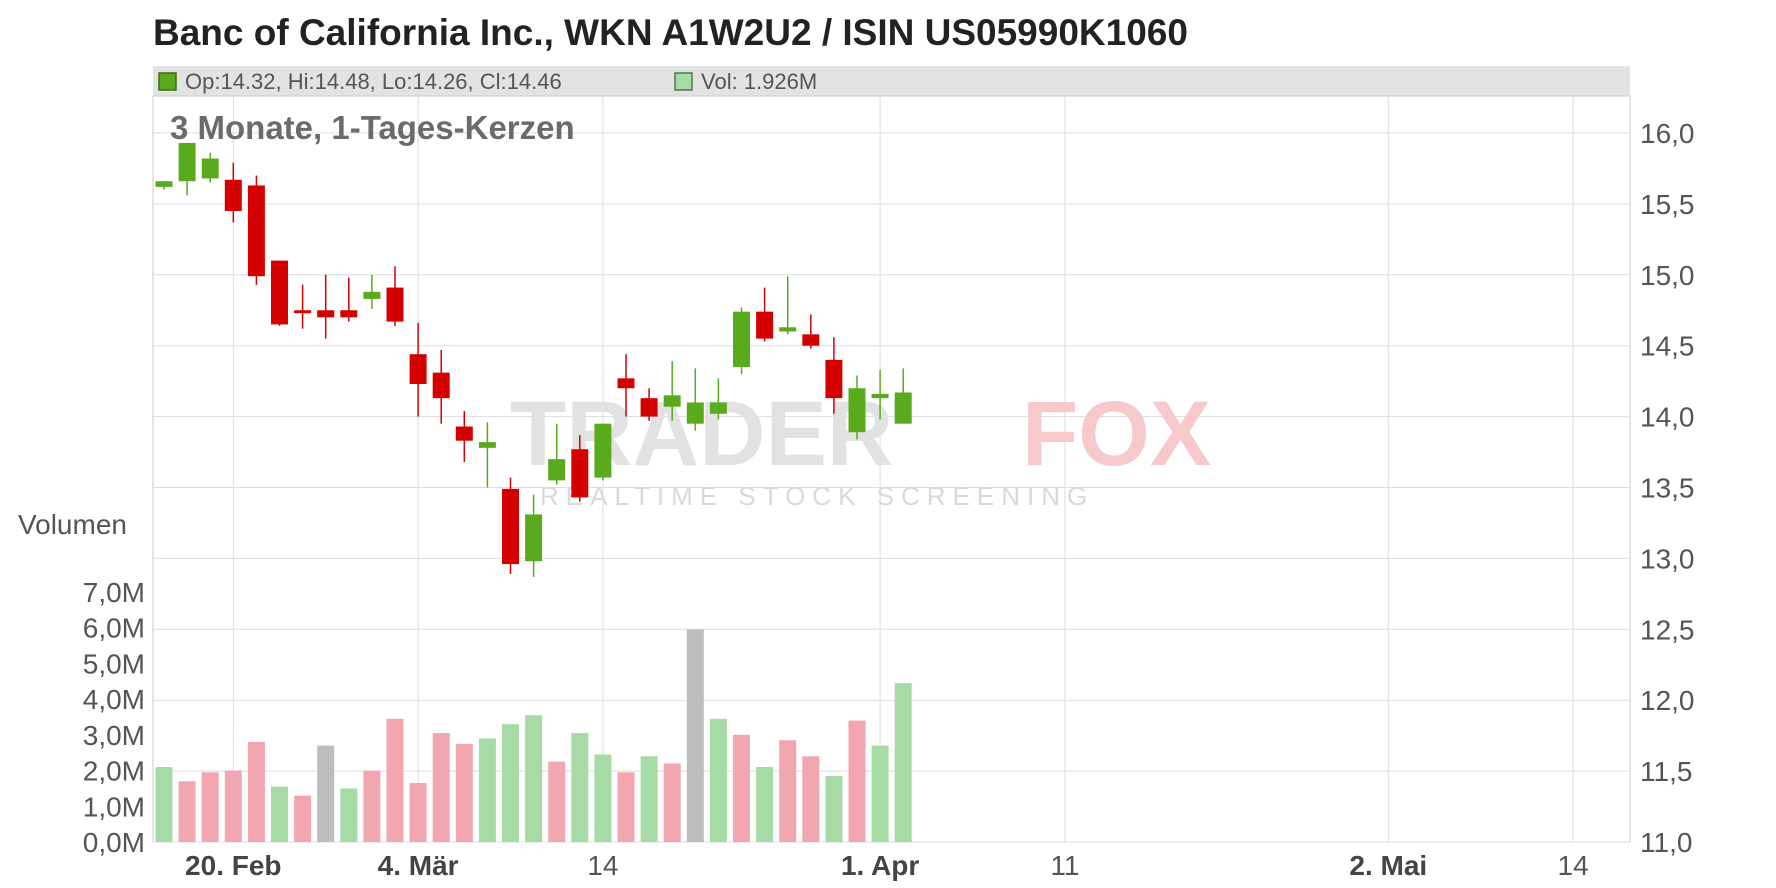 The height and width of the screenshot is (888, 1776). I want to click on price-tick-label: 14,5, so click(1667, 346).